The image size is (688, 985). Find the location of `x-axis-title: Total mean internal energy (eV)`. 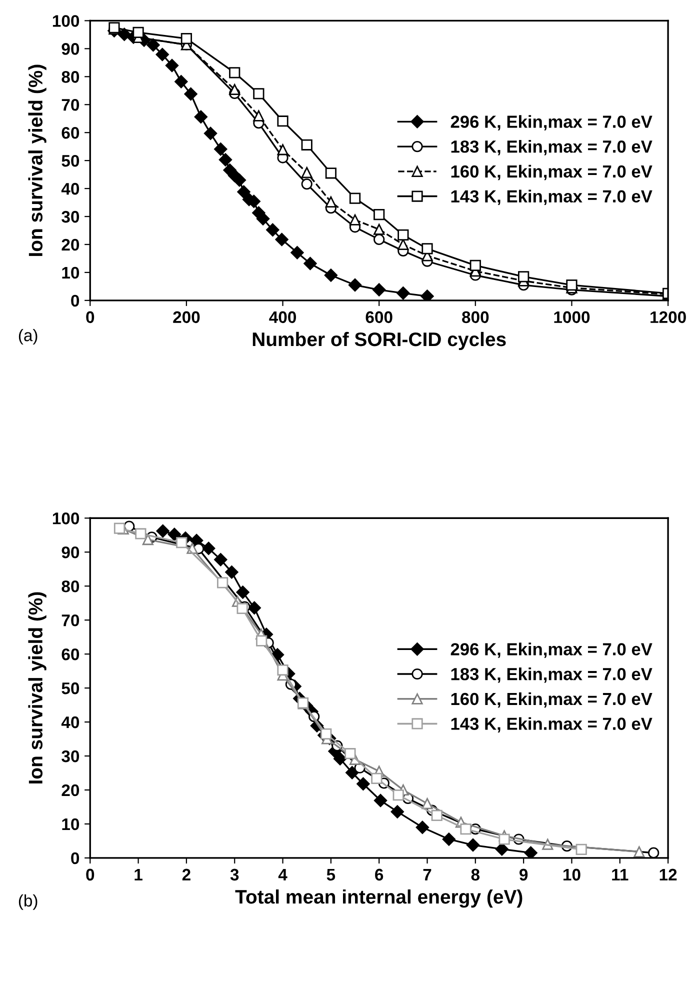

x-axis-title: Total mean internal energy (eV) is located at coordinates (378, 898).